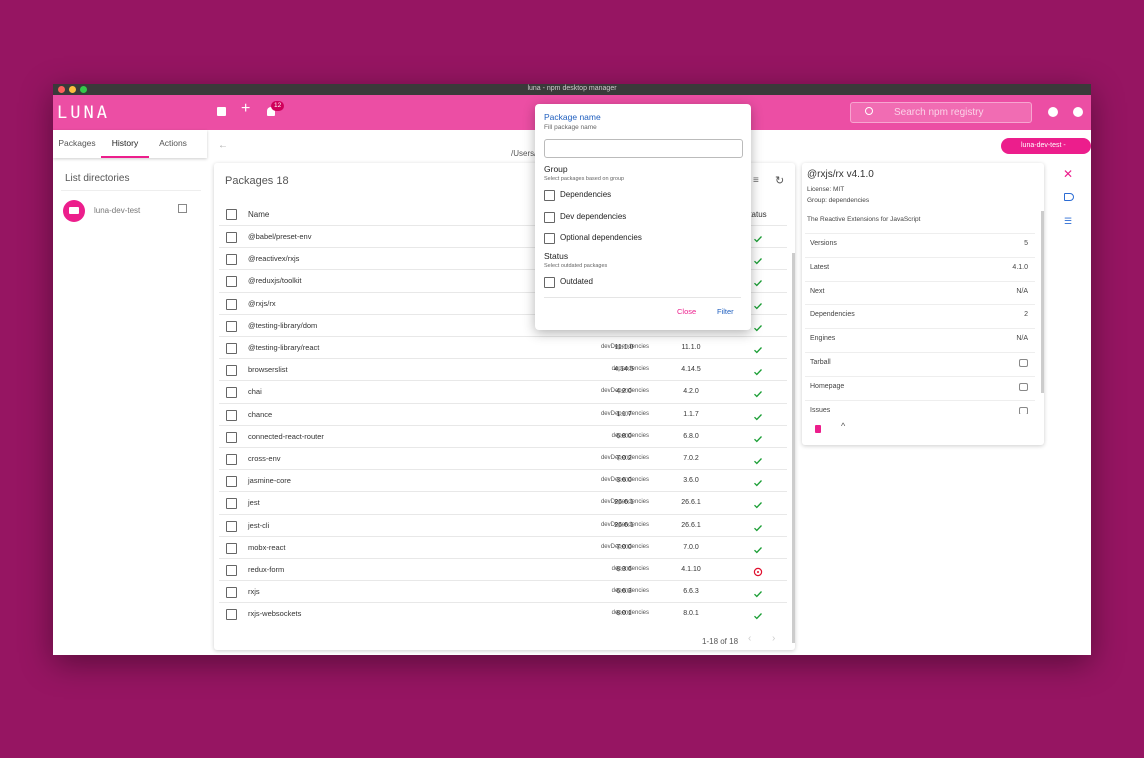 The image size is (1144, 758). I want to click on package-name: @rxjs/rx, so click(262, 303).